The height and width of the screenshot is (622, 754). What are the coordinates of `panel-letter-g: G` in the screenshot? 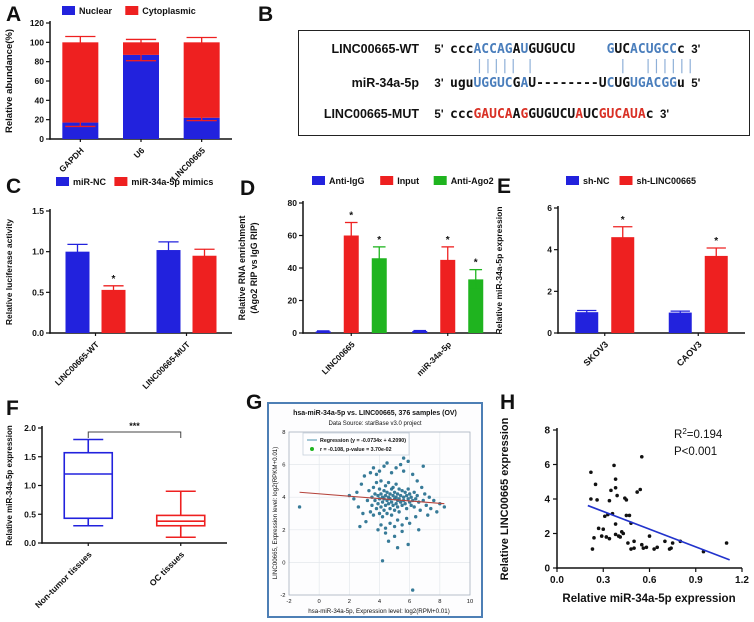 It's located at (254, 402).